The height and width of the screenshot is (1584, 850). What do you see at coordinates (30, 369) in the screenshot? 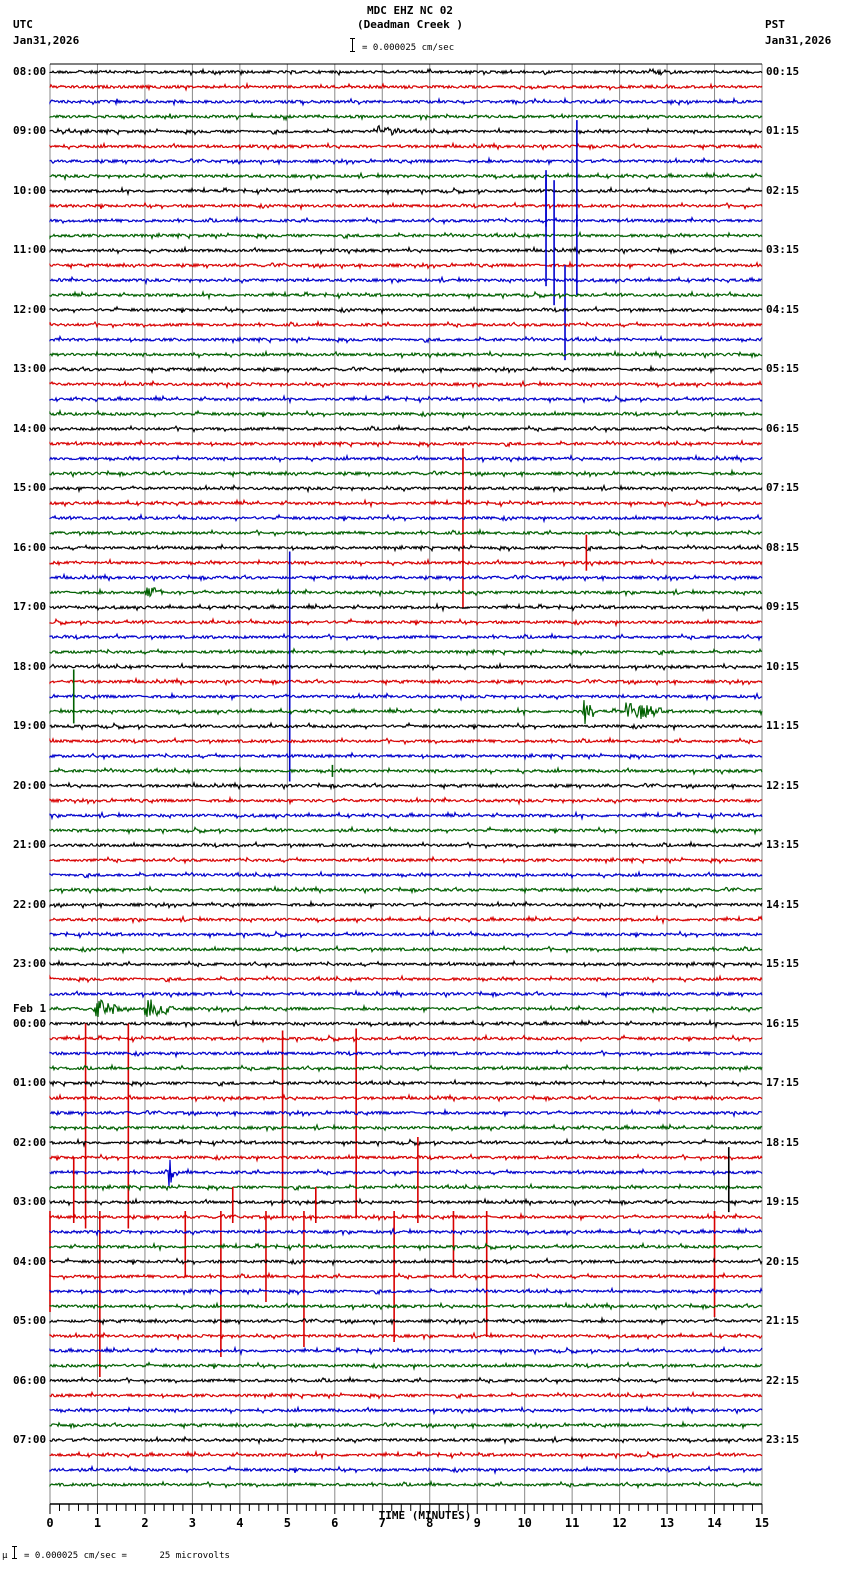
I see `utc-hour-label: 13:00` at bounding box center [30, 369].